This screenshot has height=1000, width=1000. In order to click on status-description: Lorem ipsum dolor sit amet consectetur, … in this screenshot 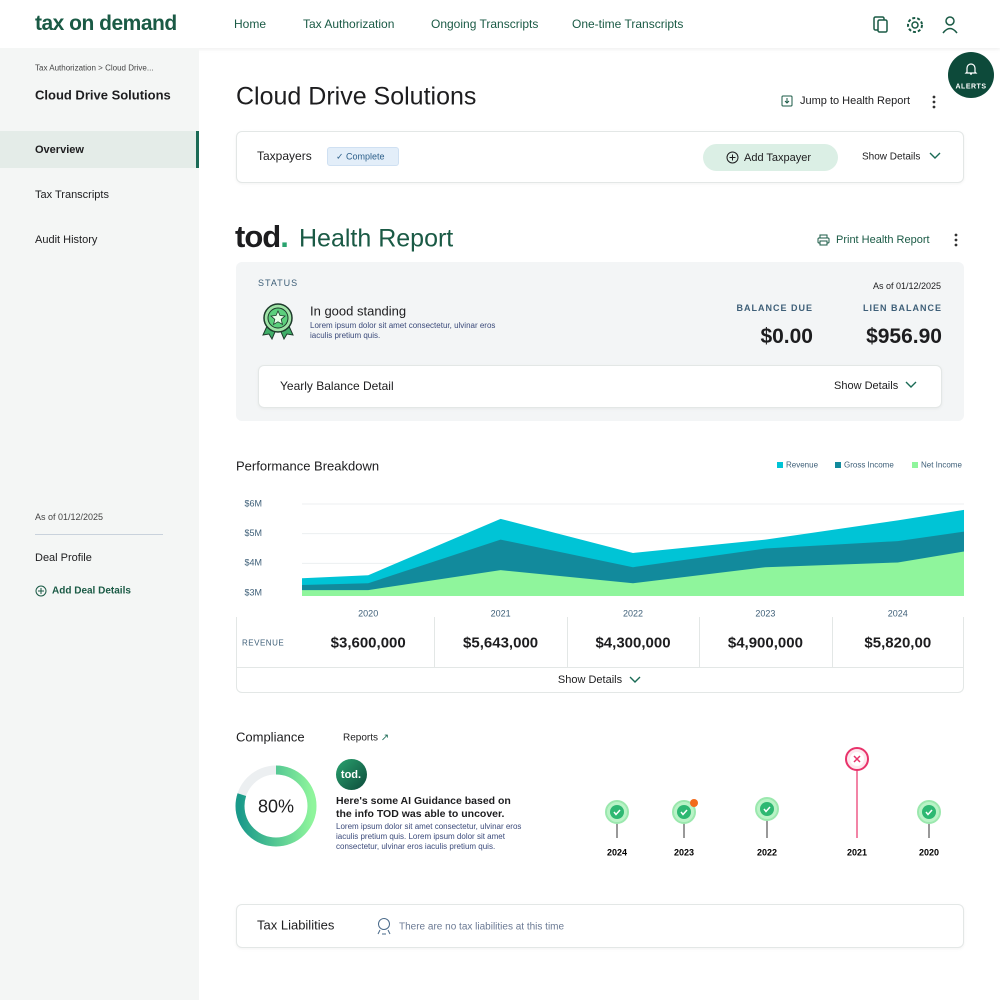, I will do `click(403, 330)`.